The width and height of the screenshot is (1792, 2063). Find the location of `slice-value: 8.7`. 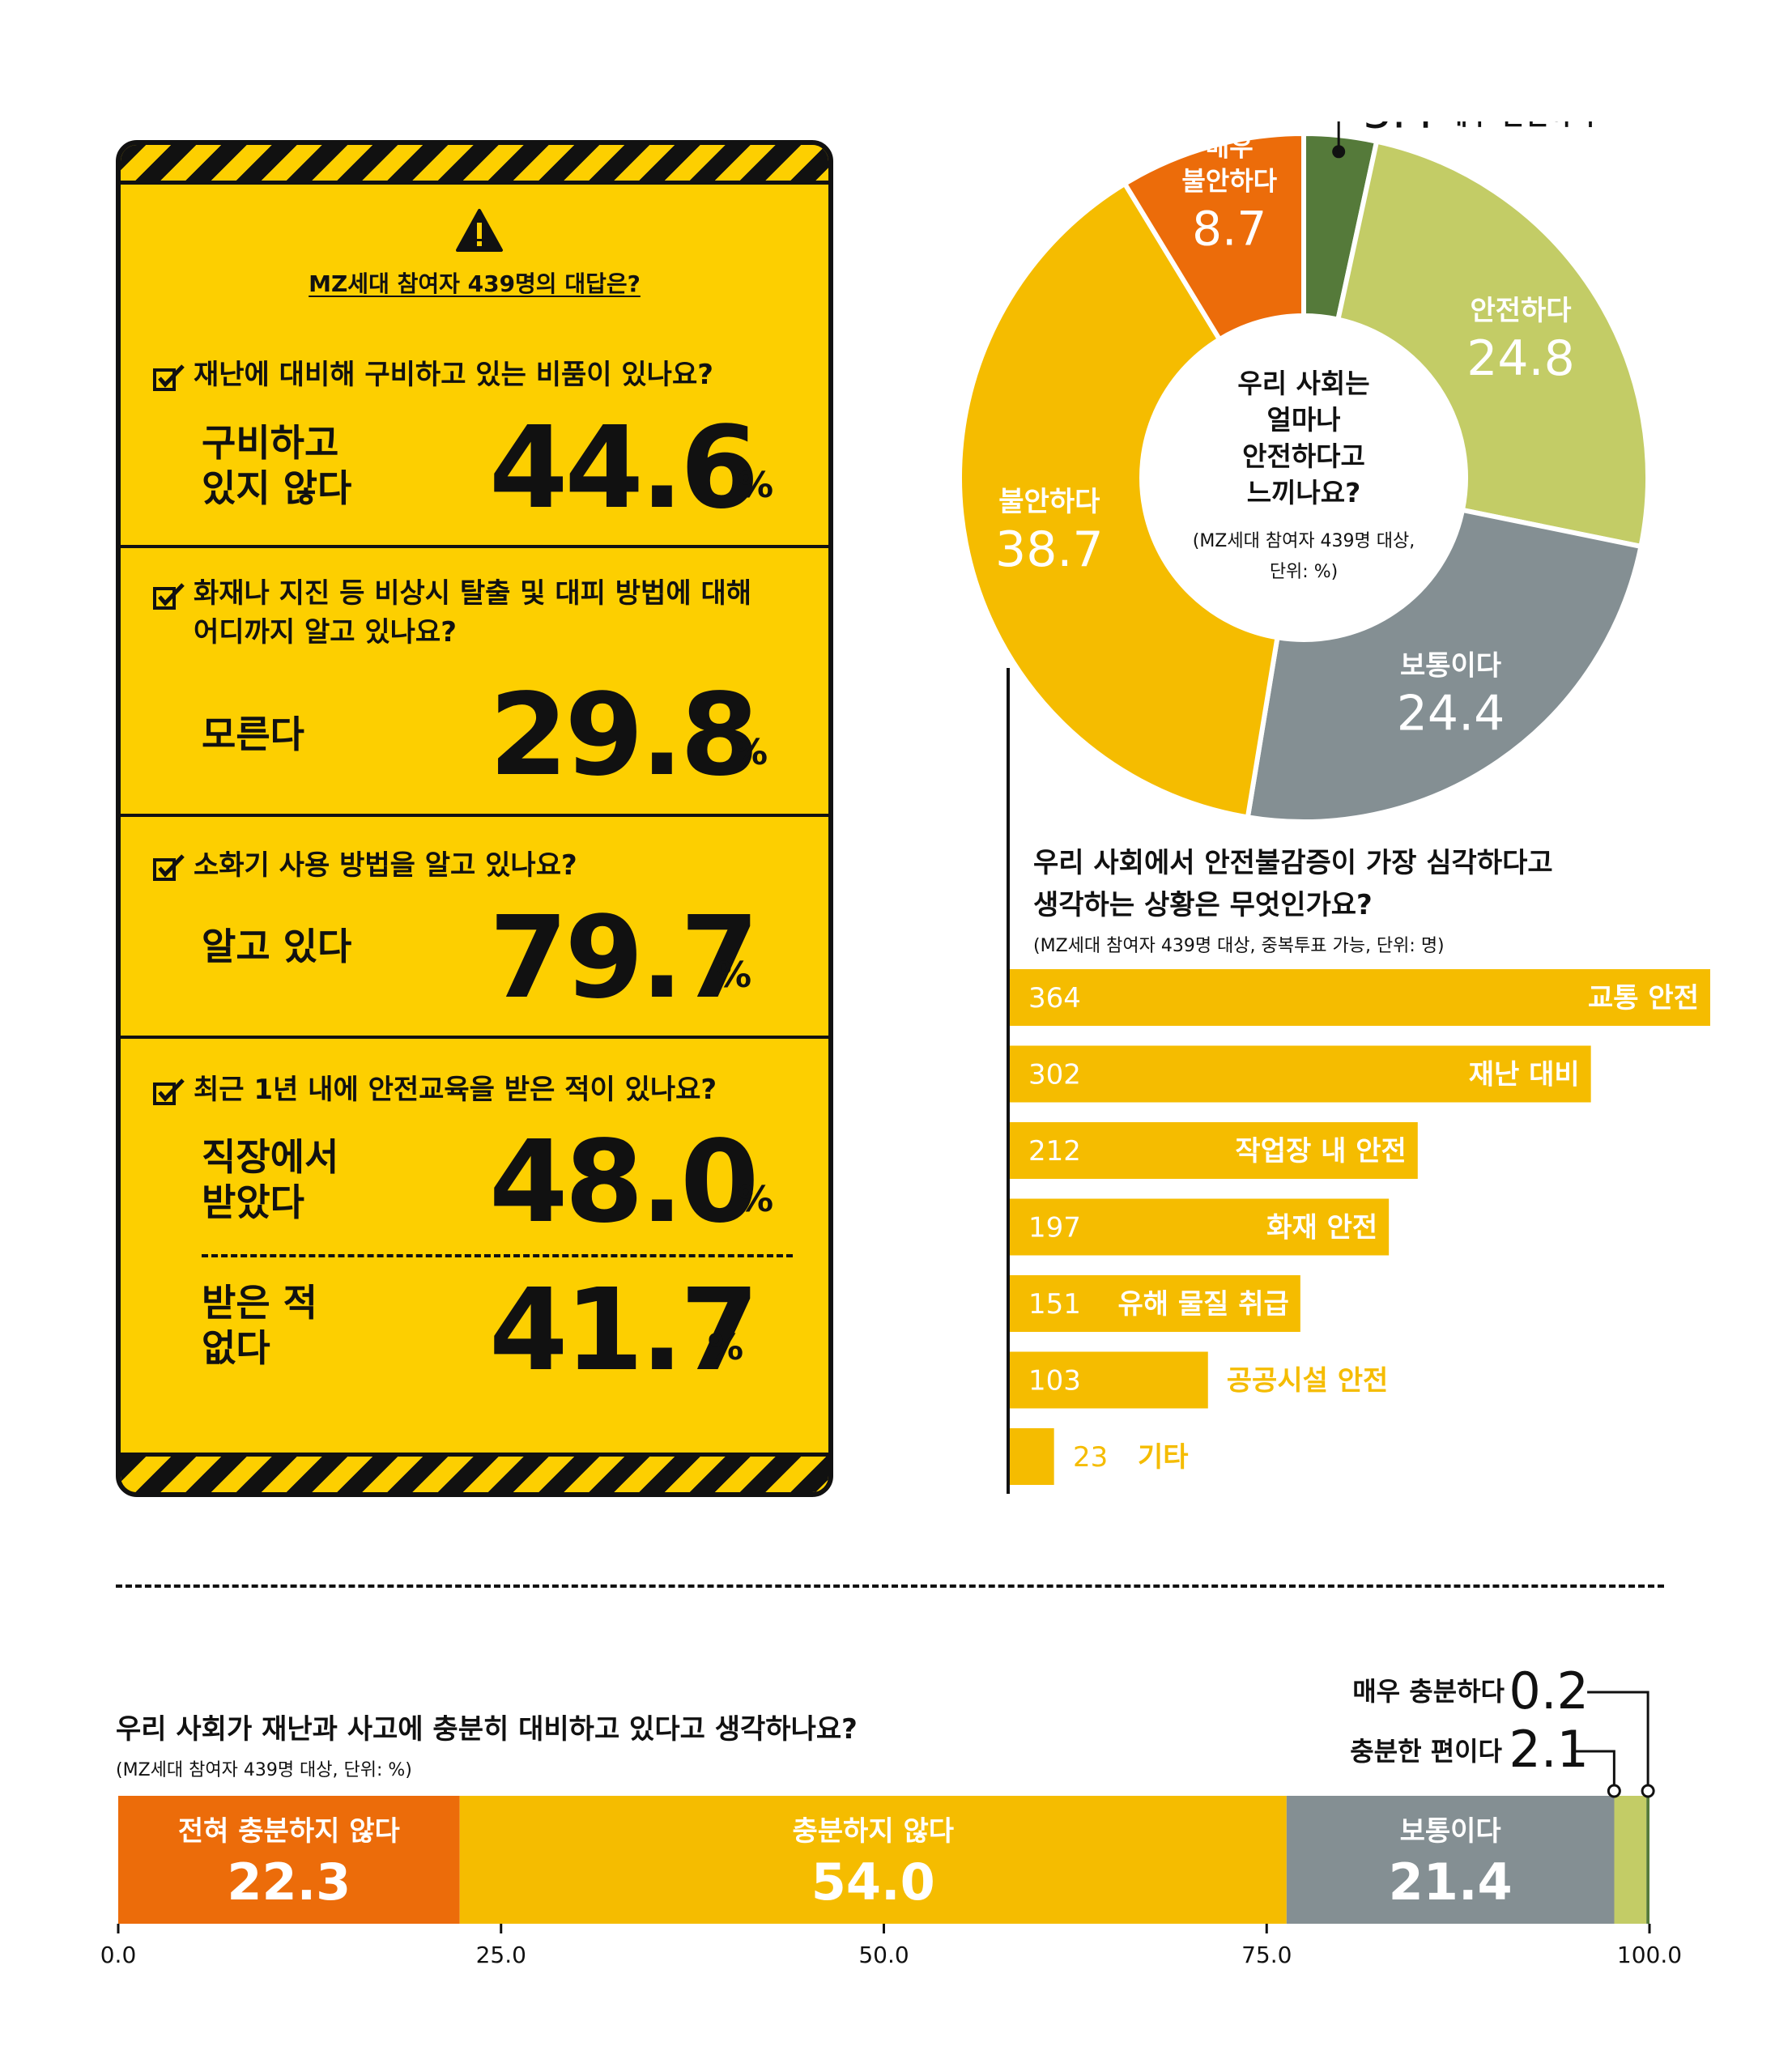

slice-value: 8.7 is located at coordinates (1229, 229).